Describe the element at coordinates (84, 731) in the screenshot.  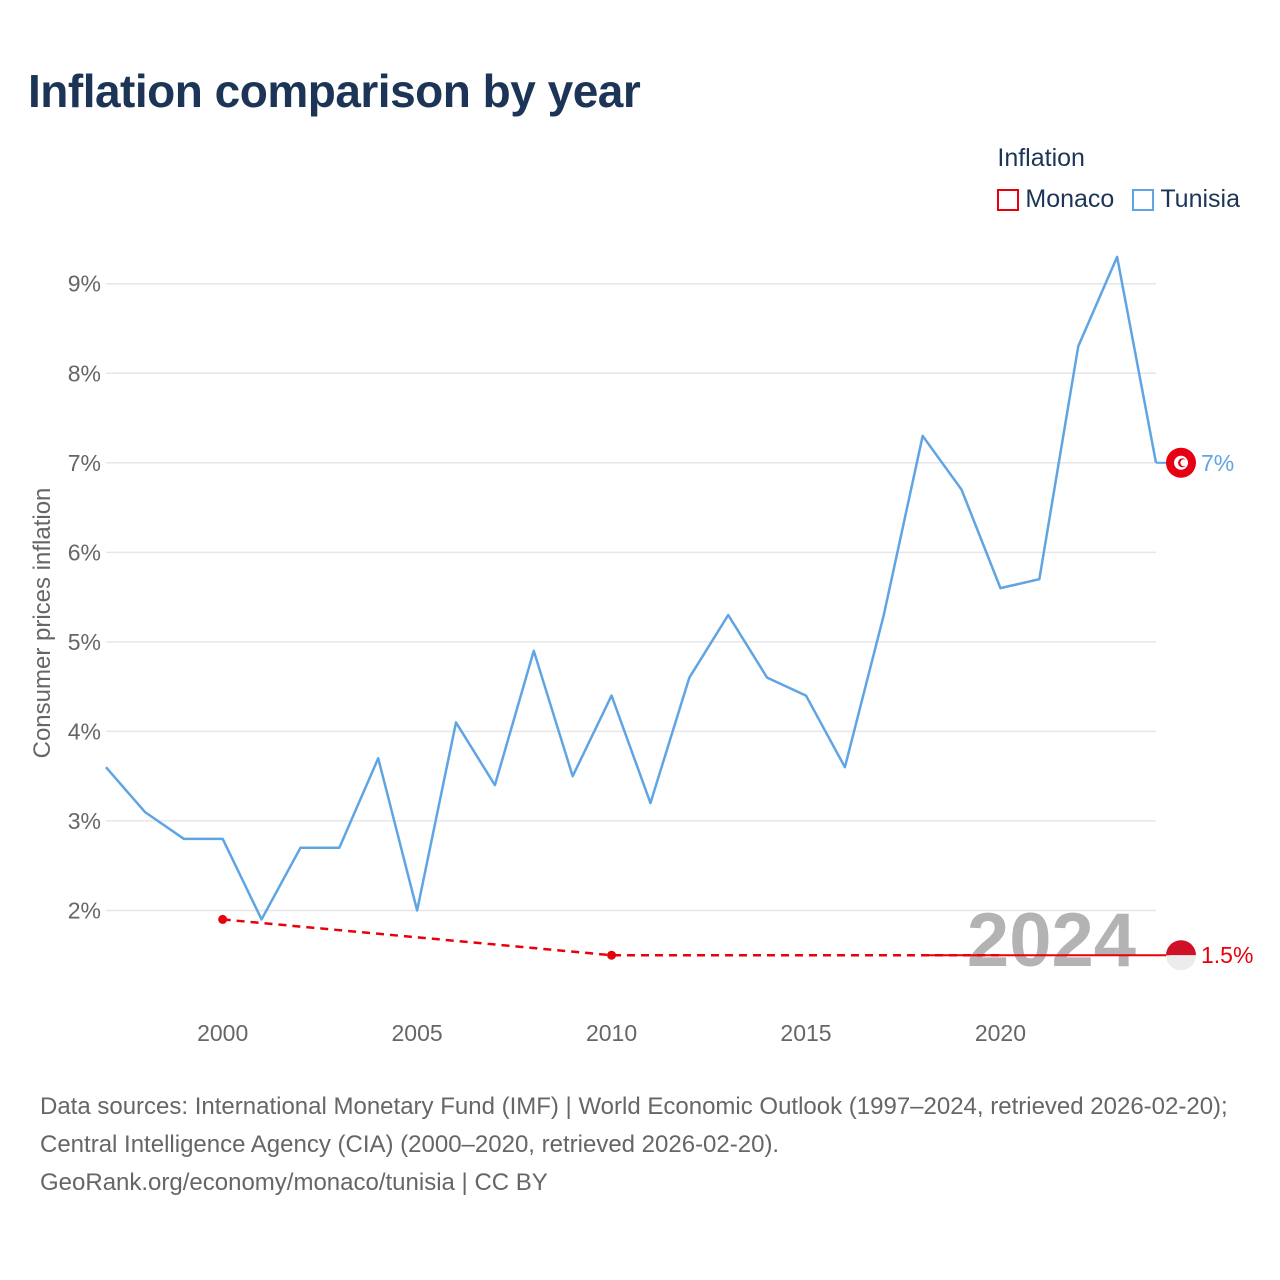
I see `y-tick-label: 4%` at that location.